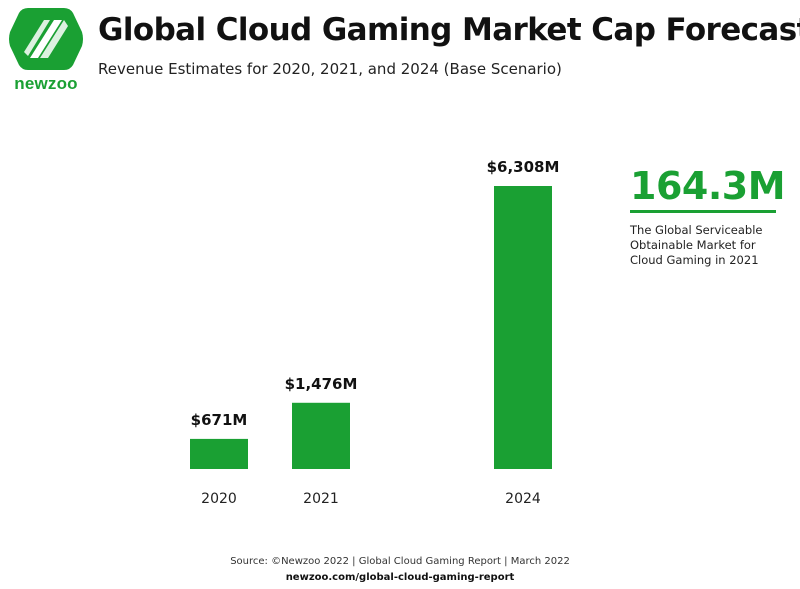 This screenshot has width=800, height=589. What do you see at coordinates (703, 211) in the screenshot?
I see `callout-divider` at bounding box center [703, 211].